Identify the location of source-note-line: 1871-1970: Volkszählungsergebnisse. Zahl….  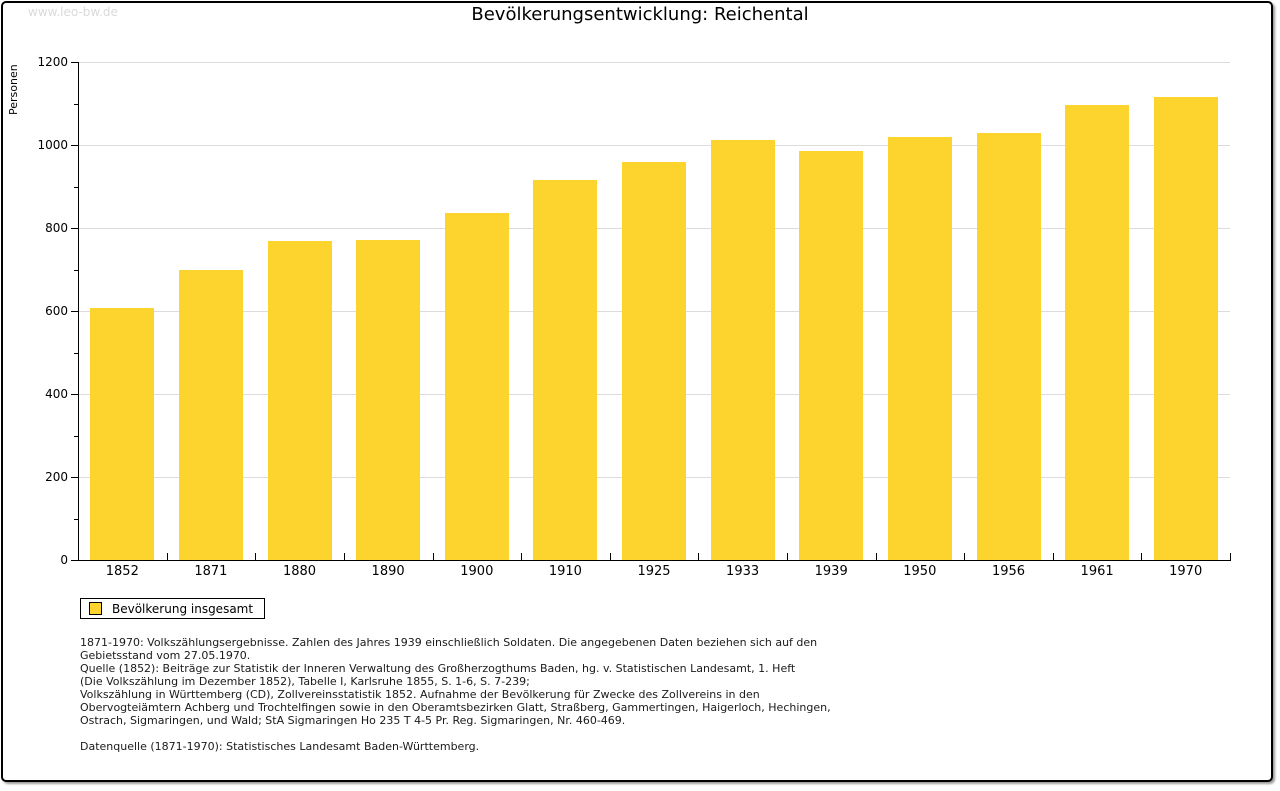
(449, 642).